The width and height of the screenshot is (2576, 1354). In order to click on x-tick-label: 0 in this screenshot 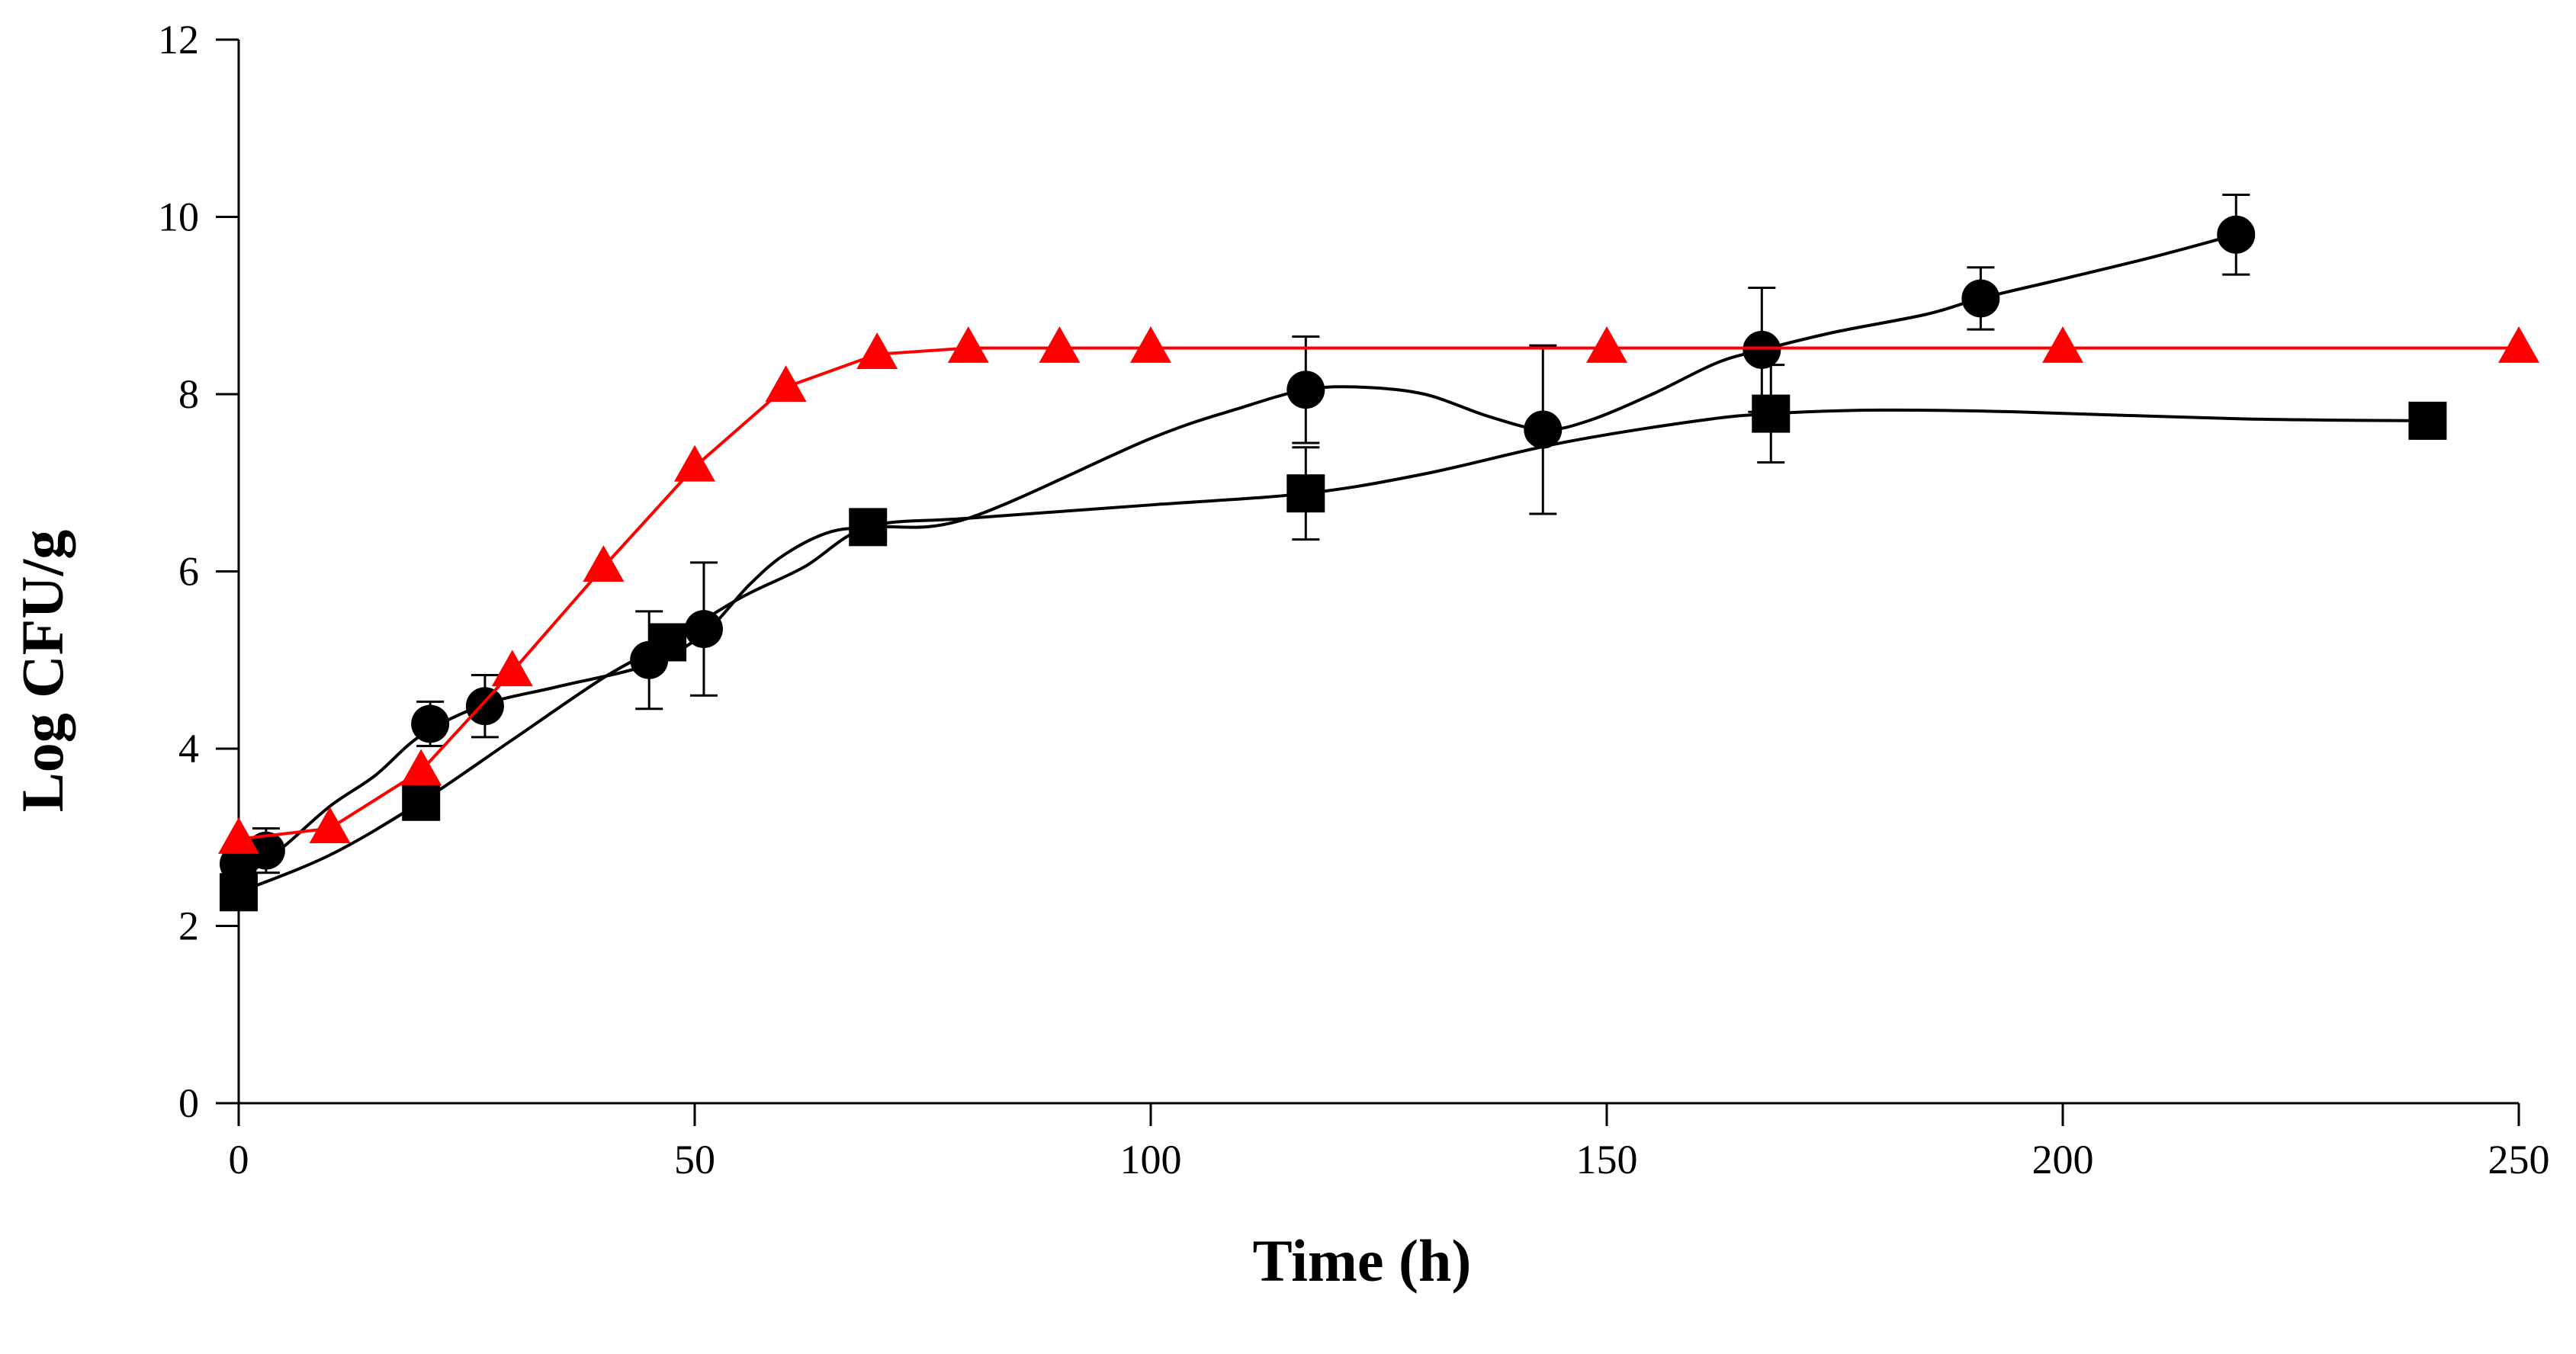, I will do `click(239, 1159)`.